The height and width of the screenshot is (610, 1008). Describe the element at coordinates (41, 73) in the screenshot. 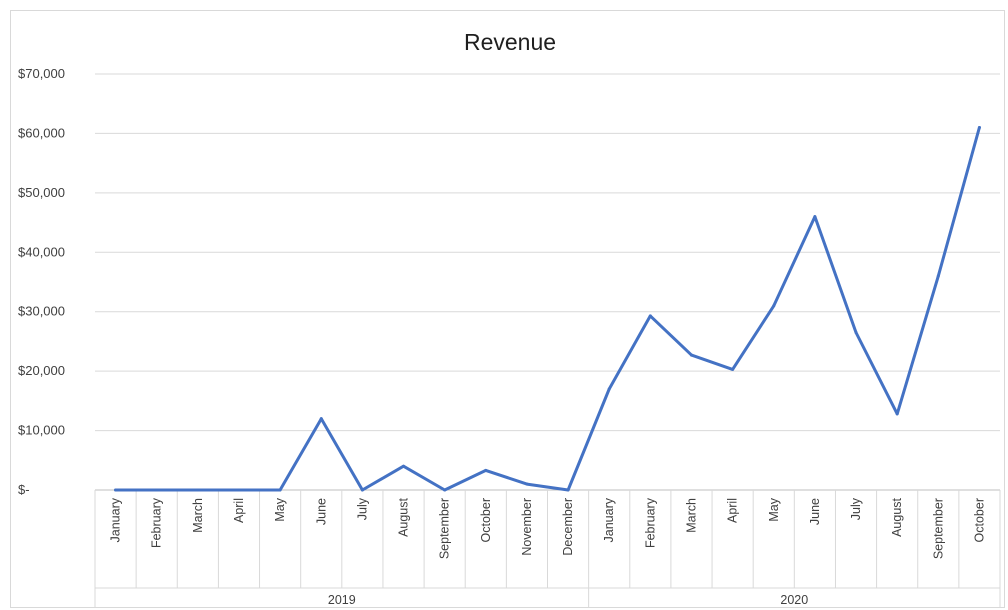

I see `y-tick-label: $70,000` at that location.